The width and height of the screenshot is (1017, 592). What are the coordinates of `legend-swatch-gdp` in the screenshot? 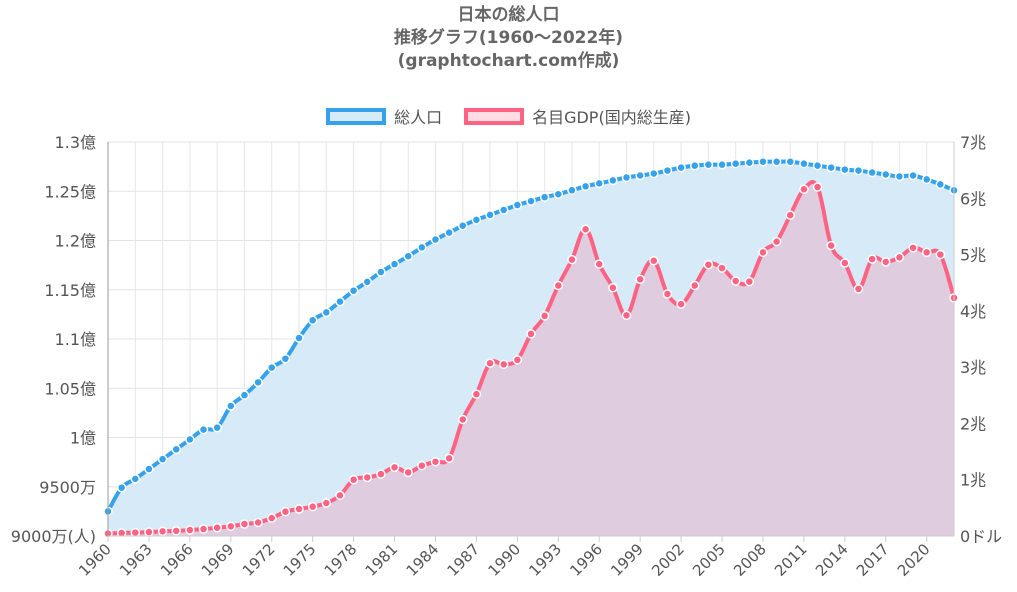 It's located at (494, 116).